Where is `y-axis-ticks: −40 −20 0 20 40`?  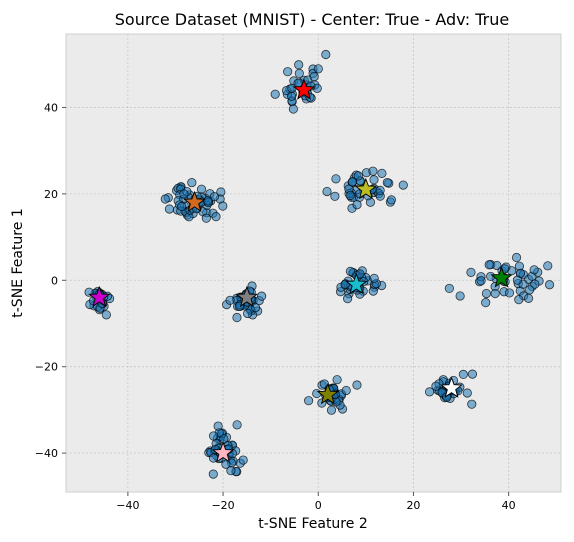 y-axis-ticks: −40 −20 0 20 40 is located at coordinates (50, 280).